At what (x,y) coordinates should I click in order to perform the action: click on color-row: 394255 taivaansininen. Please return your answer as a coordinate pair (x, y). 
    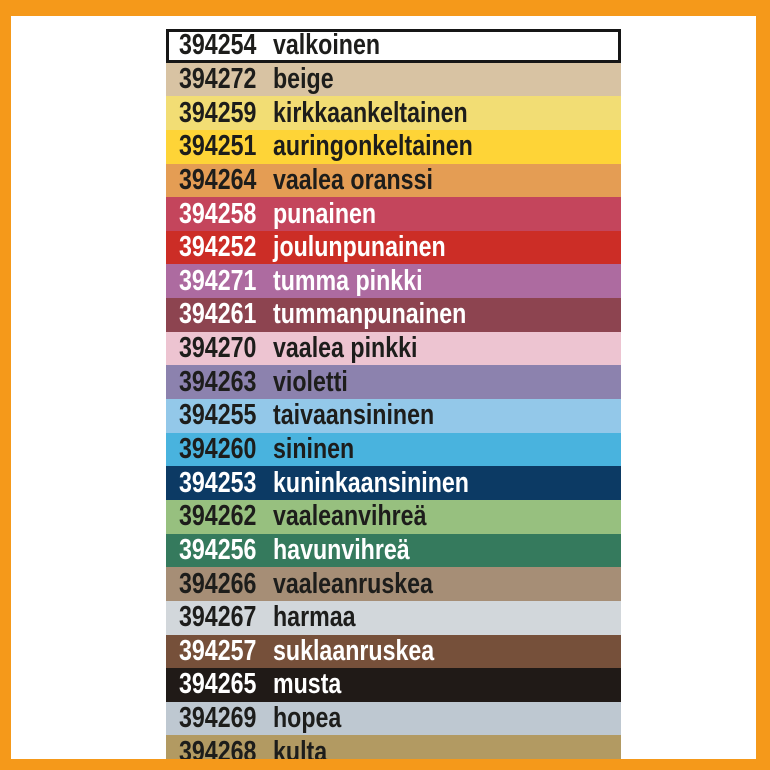
    Looking at the image, I should click on (393, 416).